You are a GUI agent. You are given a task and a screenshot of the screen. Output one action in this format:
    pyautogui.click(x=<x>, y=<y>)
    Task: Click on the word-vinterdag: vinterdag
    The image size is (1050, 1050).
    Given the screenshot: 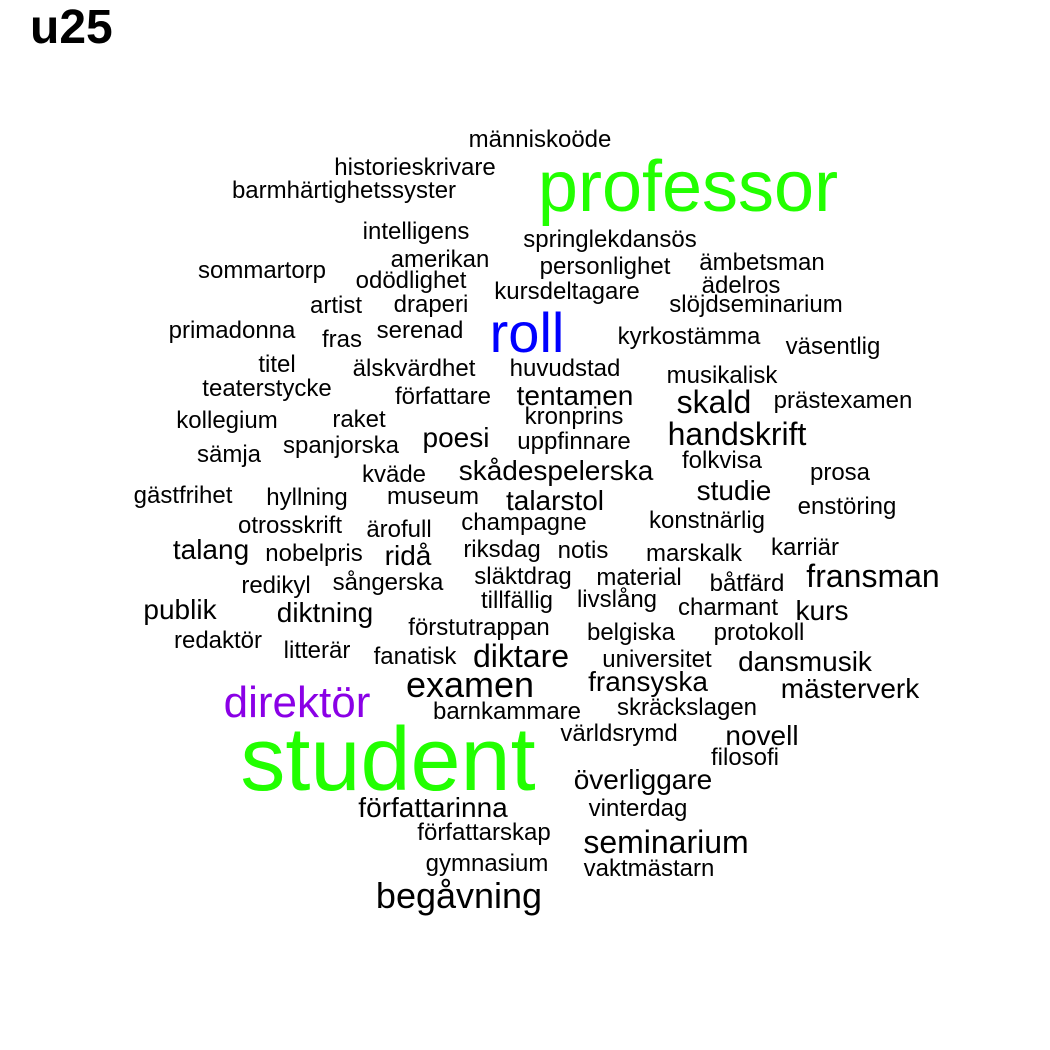 What is the action you would take?
    pyautogui.click(x=638, y=808)
    